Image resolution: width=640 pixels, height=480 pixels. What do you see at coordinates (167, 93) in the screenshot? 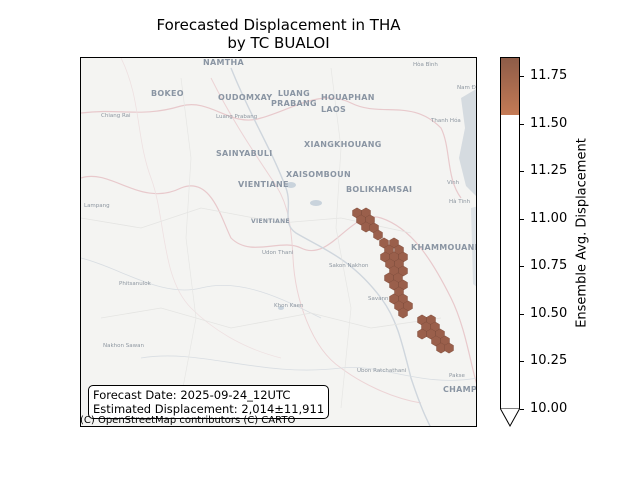
I see `place-bokeo: BOKEO` at bounding box center [167, 93].